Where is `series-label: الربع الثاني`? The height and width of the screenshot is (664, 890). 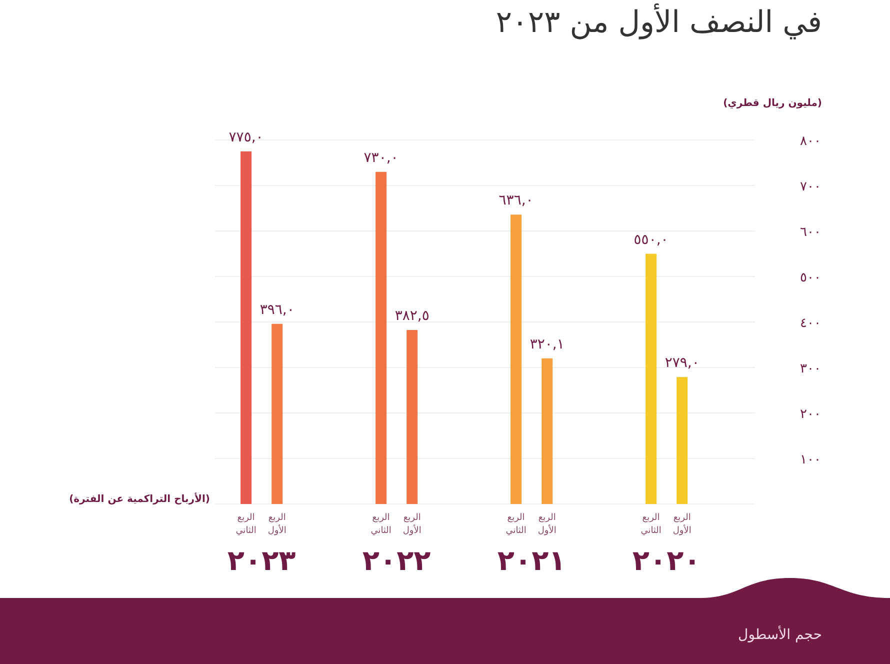
series-label: الربع الثاني is located at coordinates (651, 524).